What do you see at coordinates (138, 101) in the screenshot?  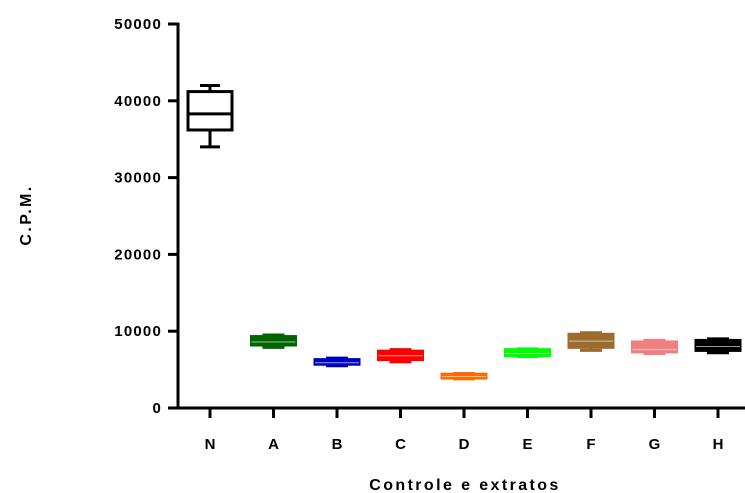 I see `y-tick-label: 40000` at bounding box center [138, 101].